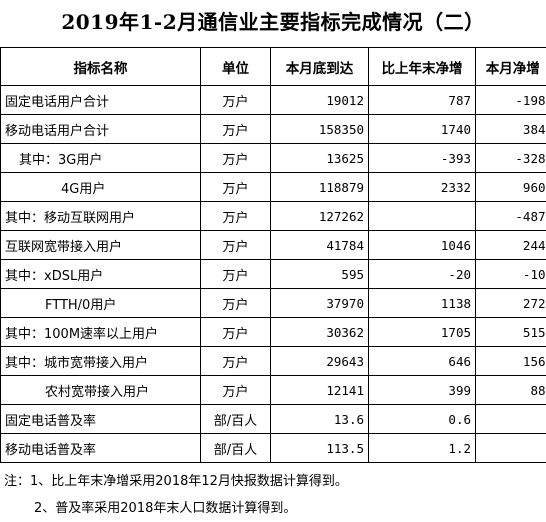 Image resolution: width=546 pixels, height=522 pixels. I want to click on cell: 13625, so click(319, 158).